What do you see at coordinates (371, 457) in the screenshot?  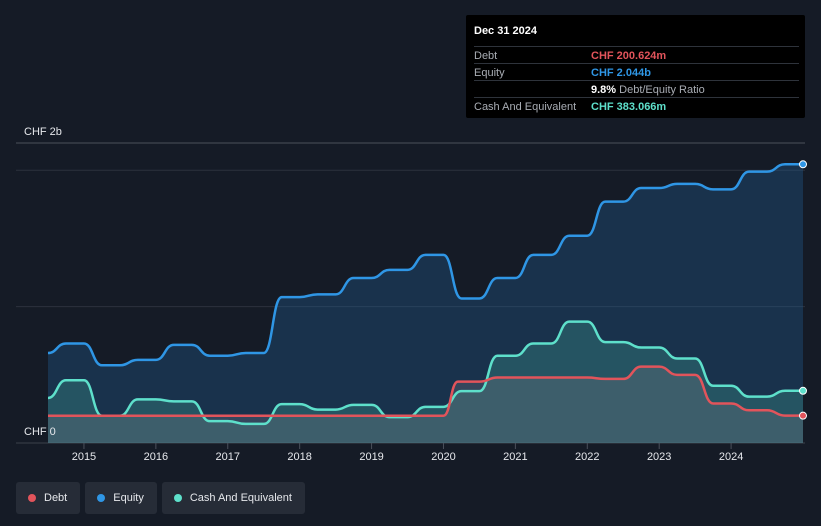 I see `x-tick-label: 2019` at bounding box center [371, 457].